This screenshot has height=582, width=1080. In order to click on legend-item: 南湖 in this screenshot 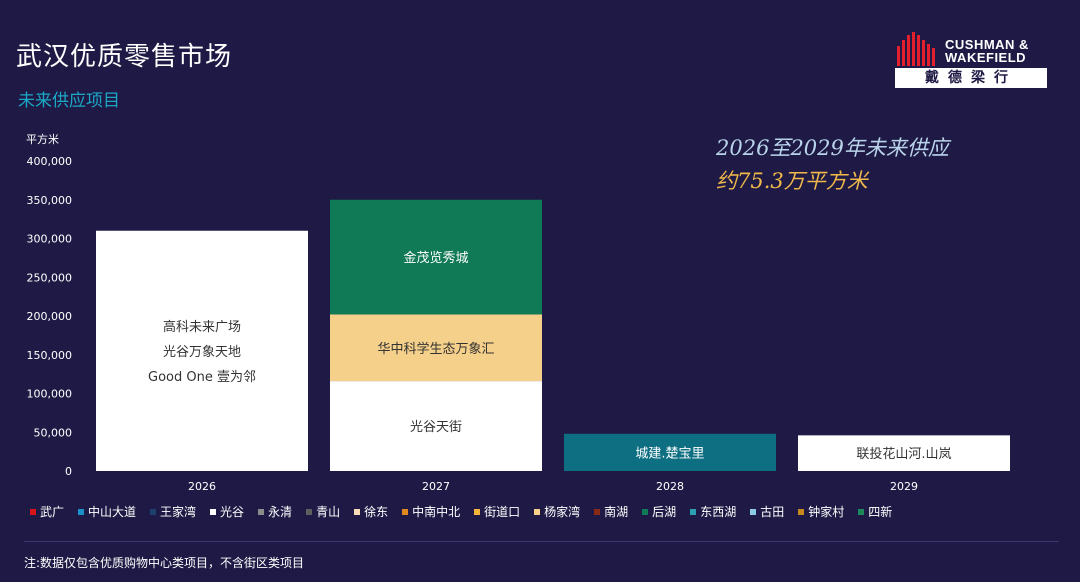, I will do `click(611, 511)`.